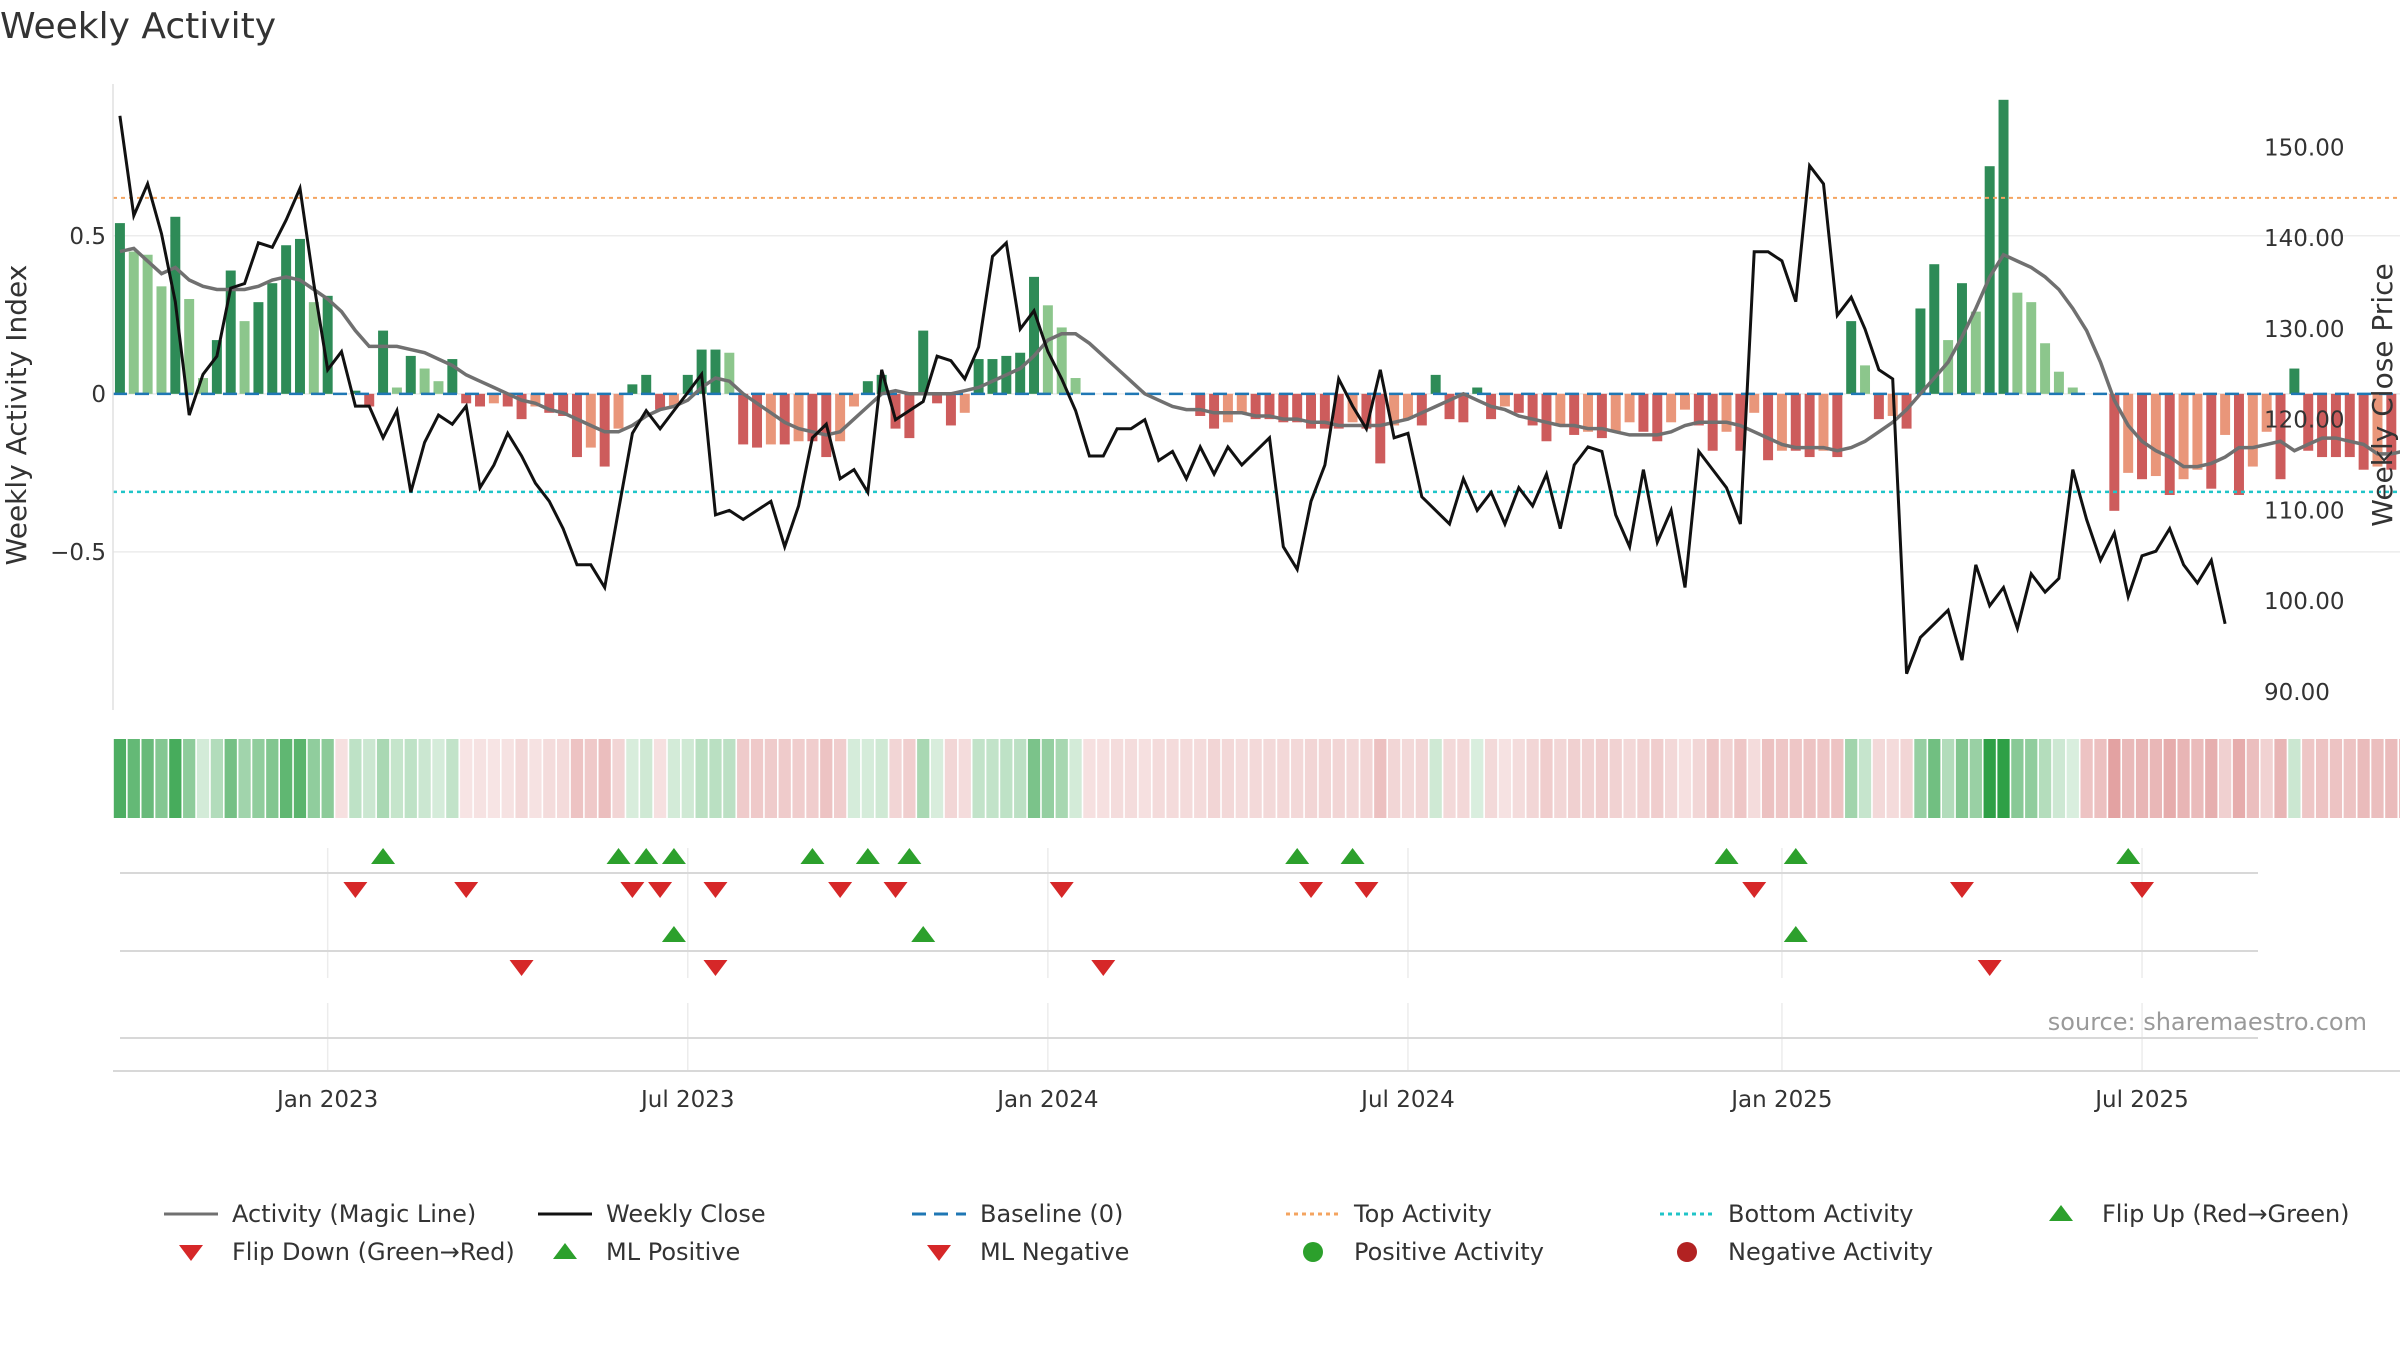  Describe the element at coordinates (637, 1252) in the screenshot. I see `legend-item-ml-positive: ML Positive` at that location.